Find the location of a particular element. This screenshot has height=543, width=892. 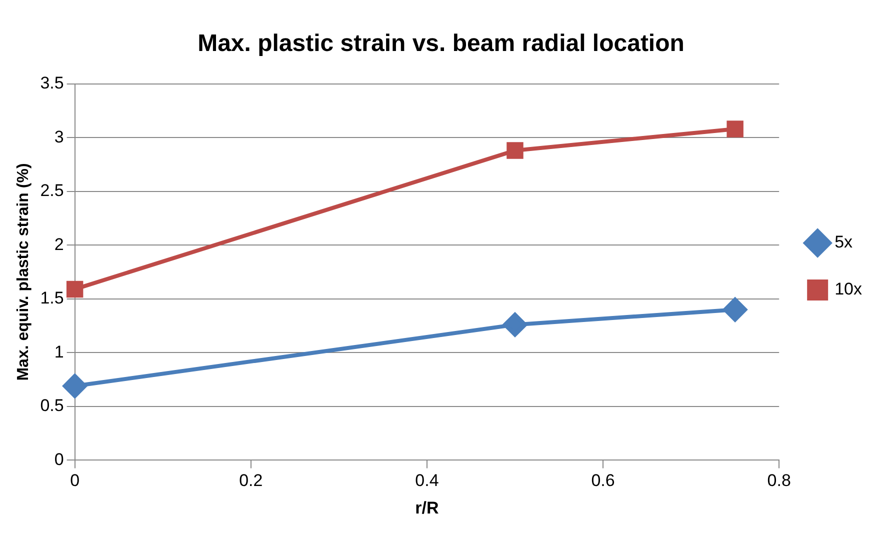

y-tick-label: 0.5 is located at coordinates (52, 406).